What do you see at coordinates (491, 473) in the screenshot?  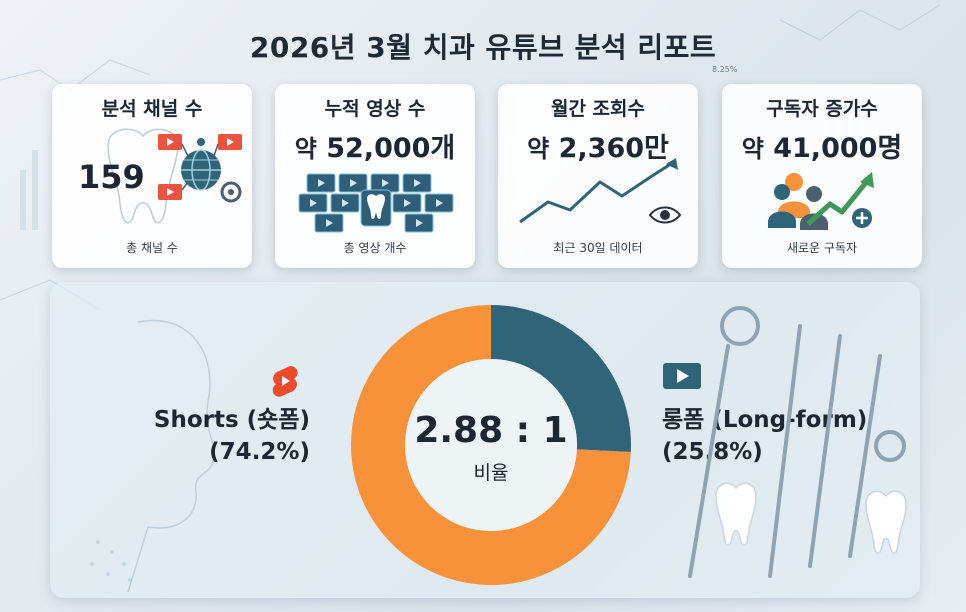 I see `donut-center-label: 비율` at bounding box center [491, 473].